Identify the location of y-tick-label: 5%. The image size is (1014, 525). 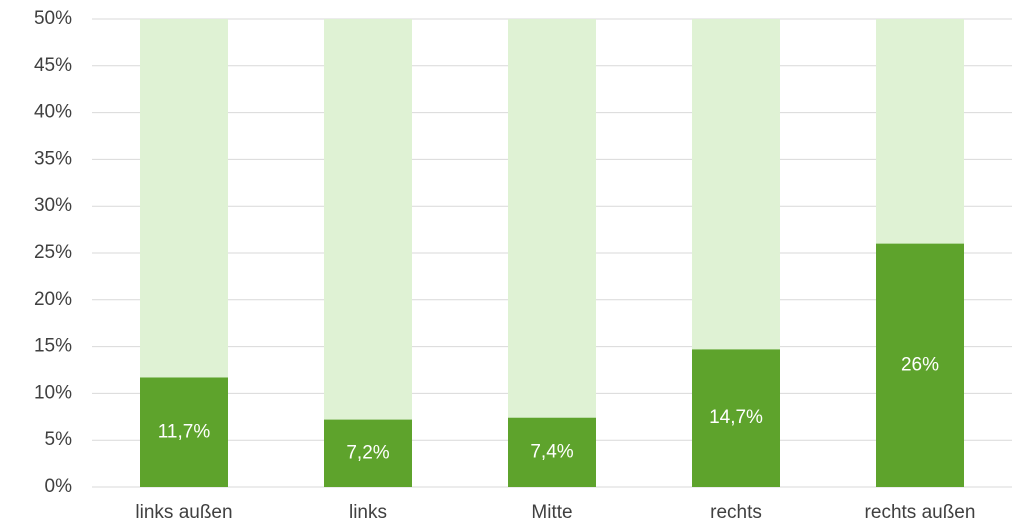
(59, 439).